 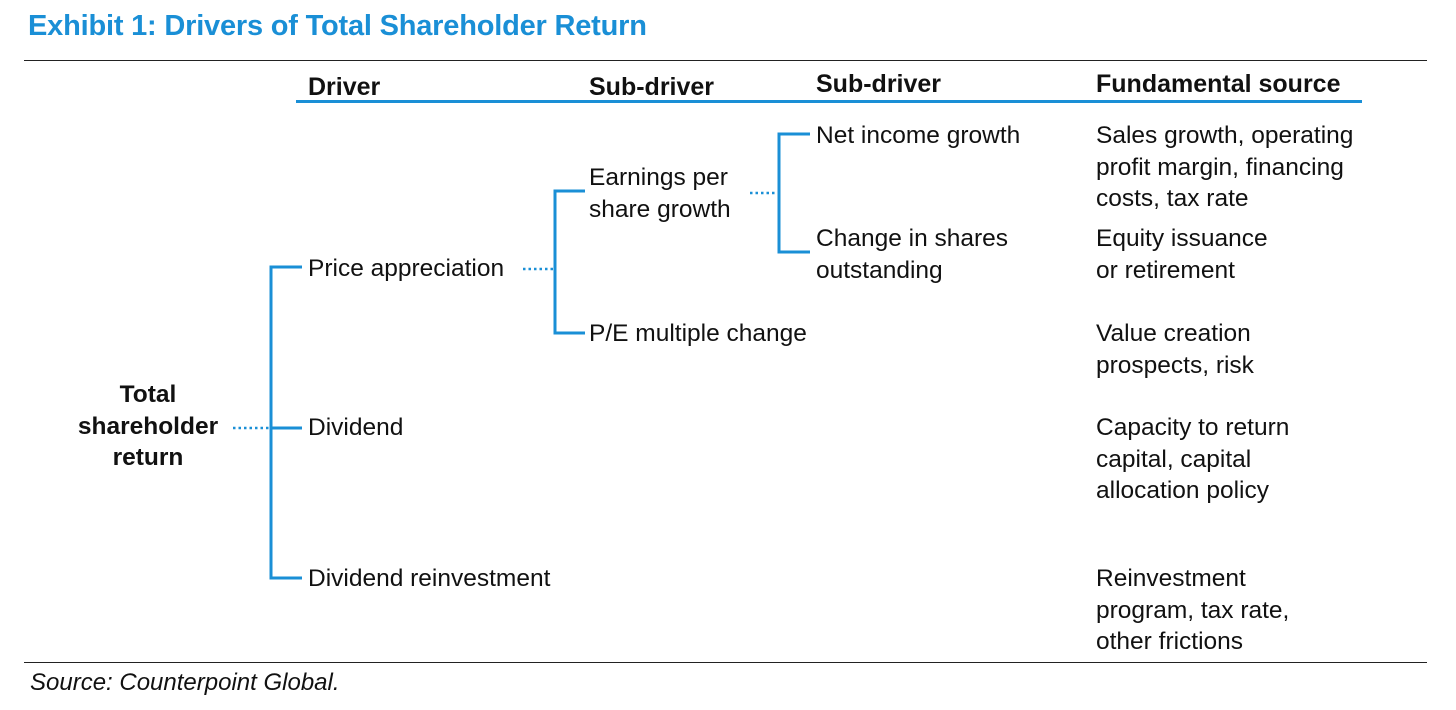 What do you see at coordinates (148, 457) in the screenshot?
I see `node-line: return` at bounding box center [148, 457].